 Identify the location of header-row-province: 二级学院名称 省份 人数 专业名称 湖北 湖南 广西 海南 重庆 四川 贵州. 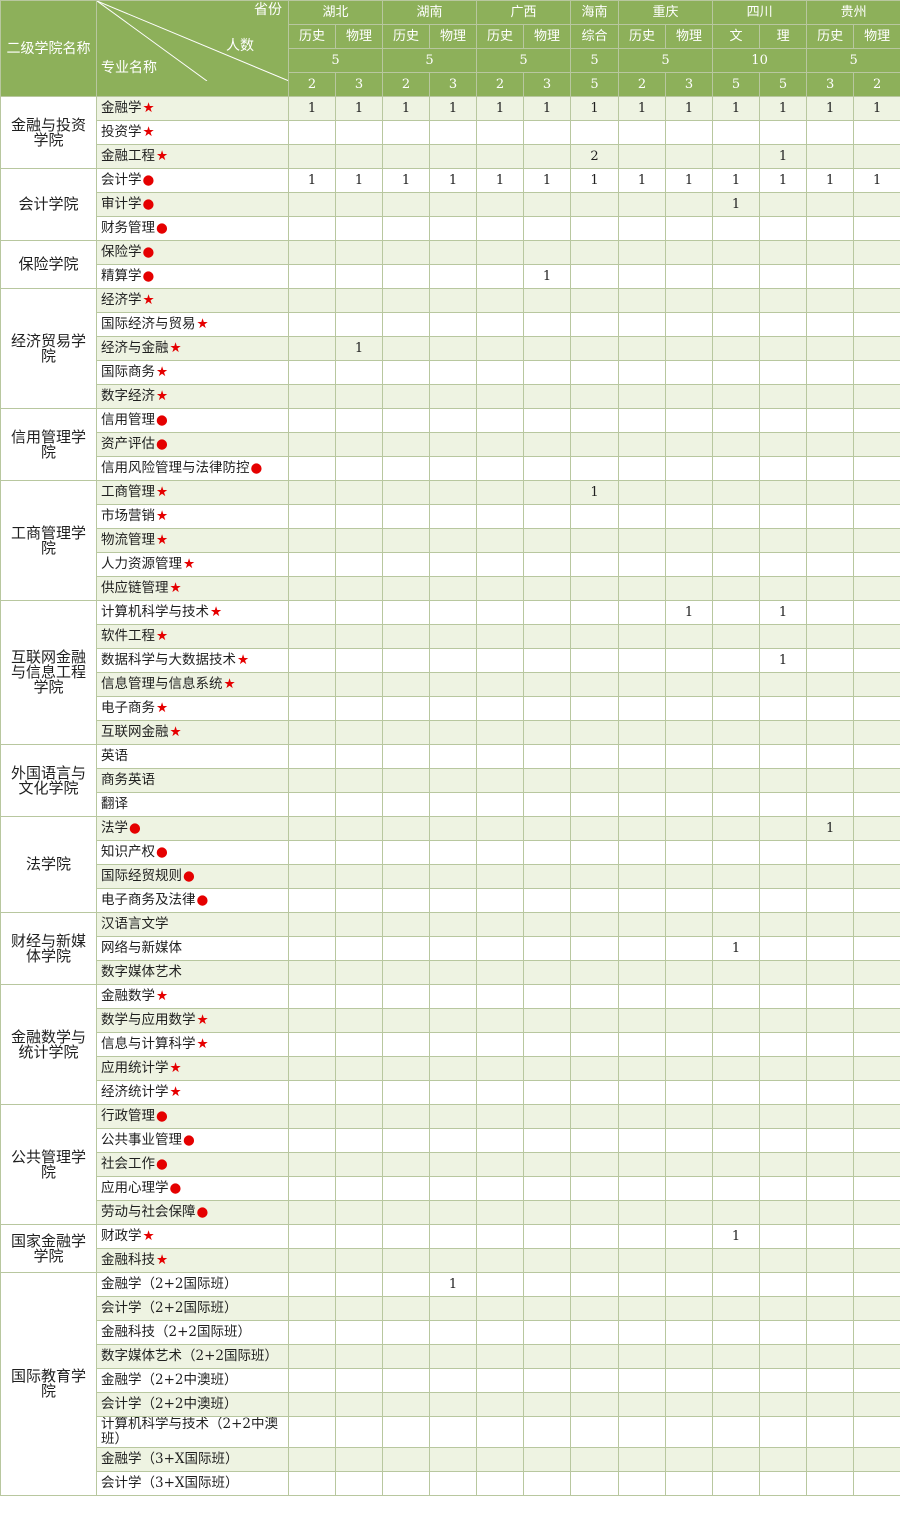
(450, 48).